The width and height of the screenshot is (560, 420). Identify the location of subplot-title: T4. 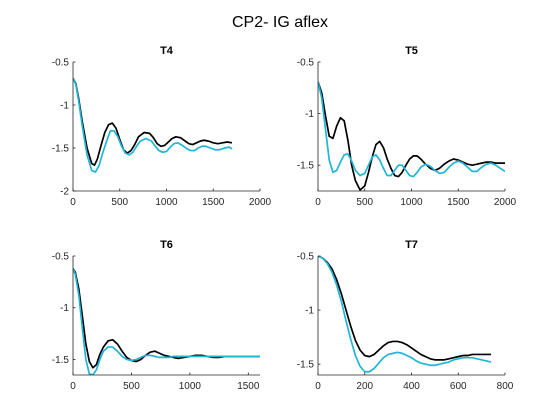
(167, 51).